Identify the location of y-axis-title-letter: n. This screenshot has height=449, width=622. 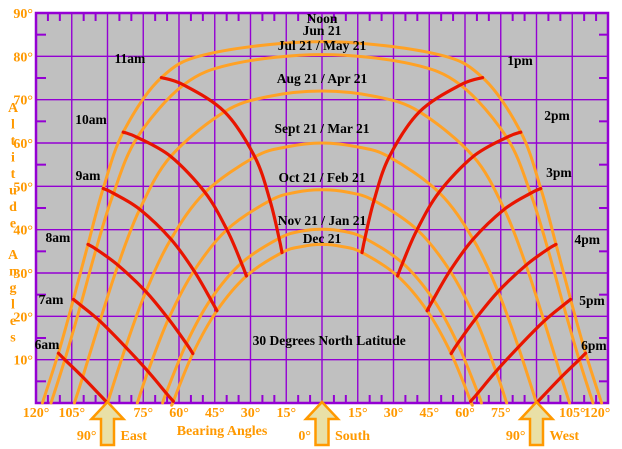
(13, 272).